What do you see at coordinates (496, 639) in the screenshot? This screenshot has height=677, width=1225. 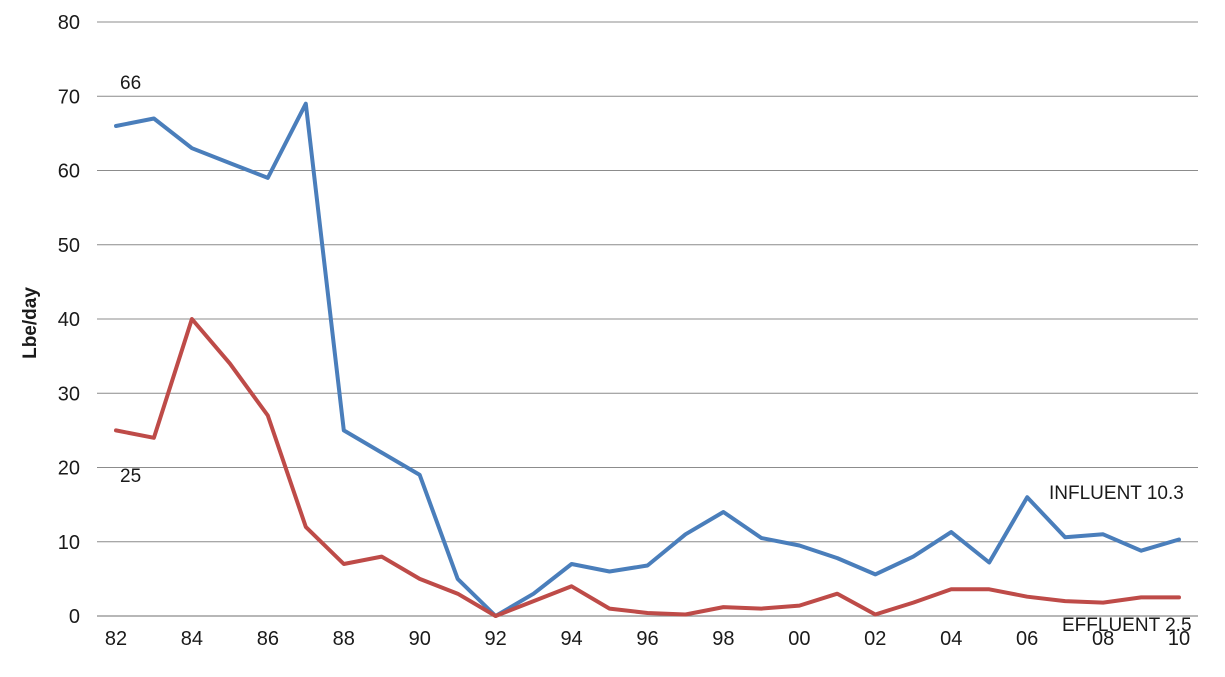 I see `x-tick-label: 92` at bounding box center [496, 639].